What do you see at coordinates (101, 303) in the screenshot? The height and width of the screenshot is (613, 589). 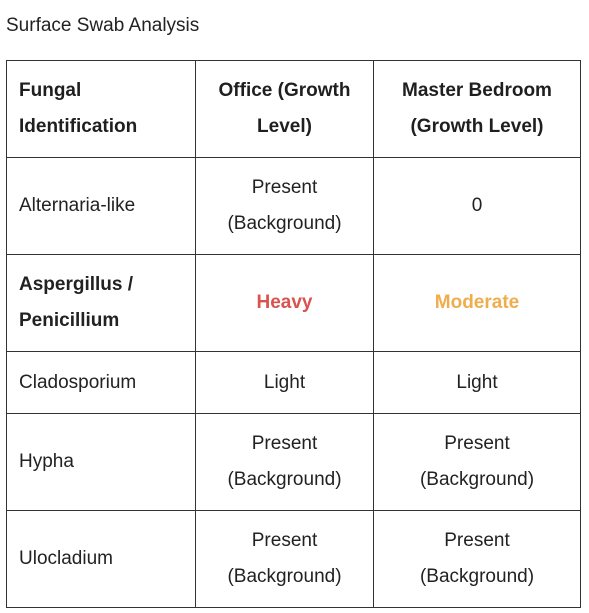 I see `fungus-name: Aspergillus / Penicillium` at bounding box center [101, 303].